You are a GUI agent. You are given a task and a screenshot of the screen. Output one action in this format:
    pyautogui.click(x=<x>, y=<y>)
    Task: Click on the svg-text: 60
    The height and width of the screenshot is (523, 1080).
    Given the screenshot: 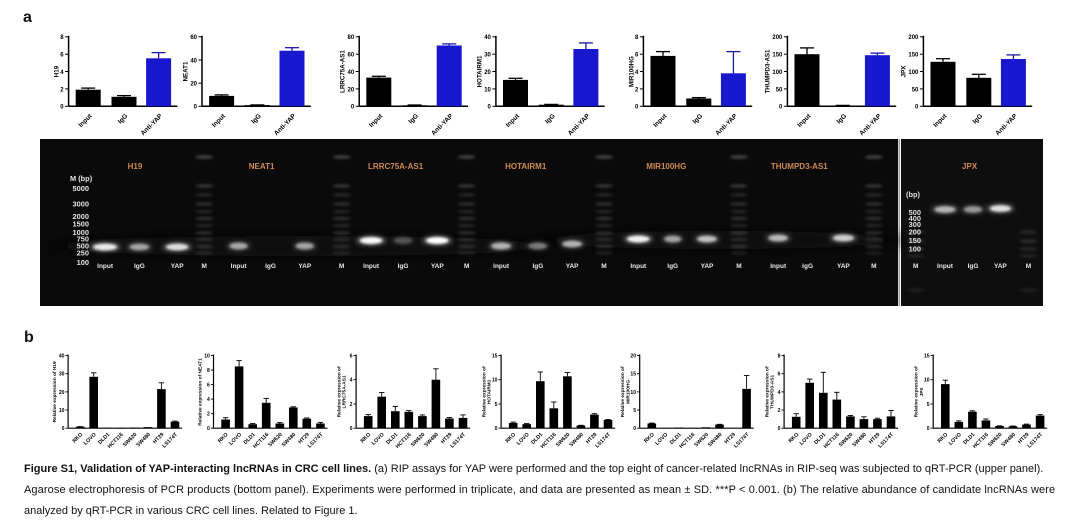 What is the action you would take?
    pyautogui.click(x=351, y=56)
    